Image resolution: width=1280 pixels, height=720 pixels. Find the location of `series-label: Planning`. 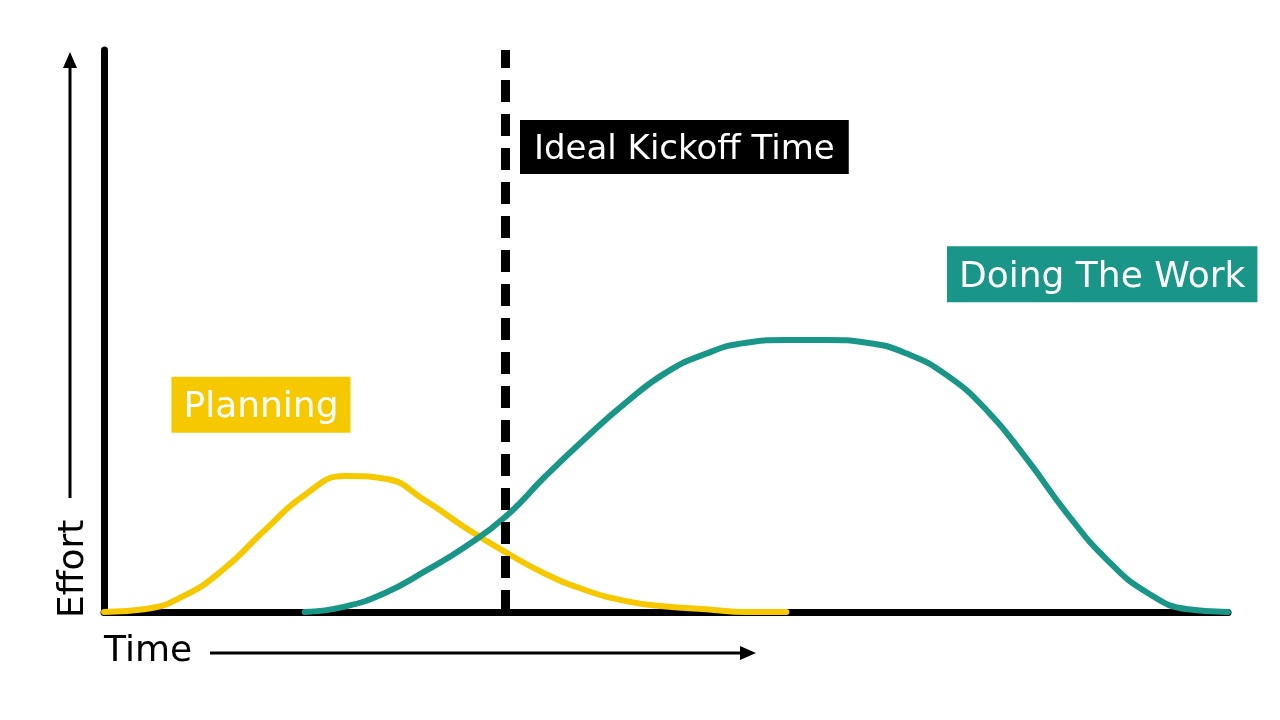

series-label: Planning is located at coordinates (261, 405).